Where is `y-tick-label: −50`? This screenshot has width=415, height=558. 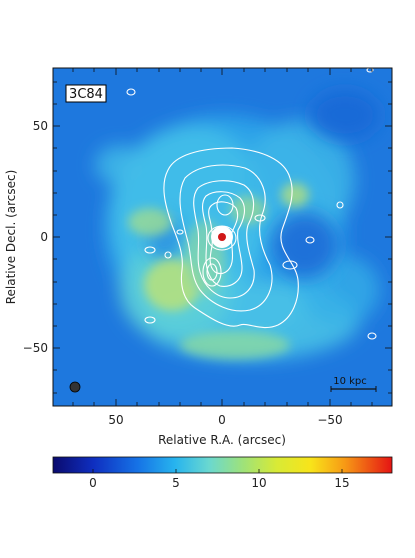
y-tick-label: −50 is located at coordinates (35, 348).